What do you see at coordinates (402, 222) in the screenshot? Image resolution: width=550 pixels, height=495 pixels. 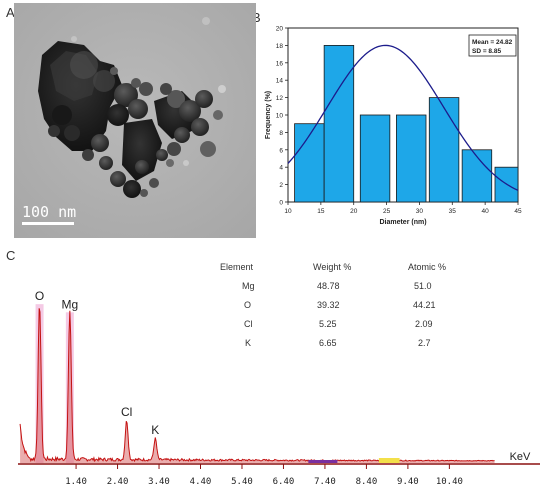 I see `x-axis-label: Diameter (nm)` at bounding box center [402, 222].